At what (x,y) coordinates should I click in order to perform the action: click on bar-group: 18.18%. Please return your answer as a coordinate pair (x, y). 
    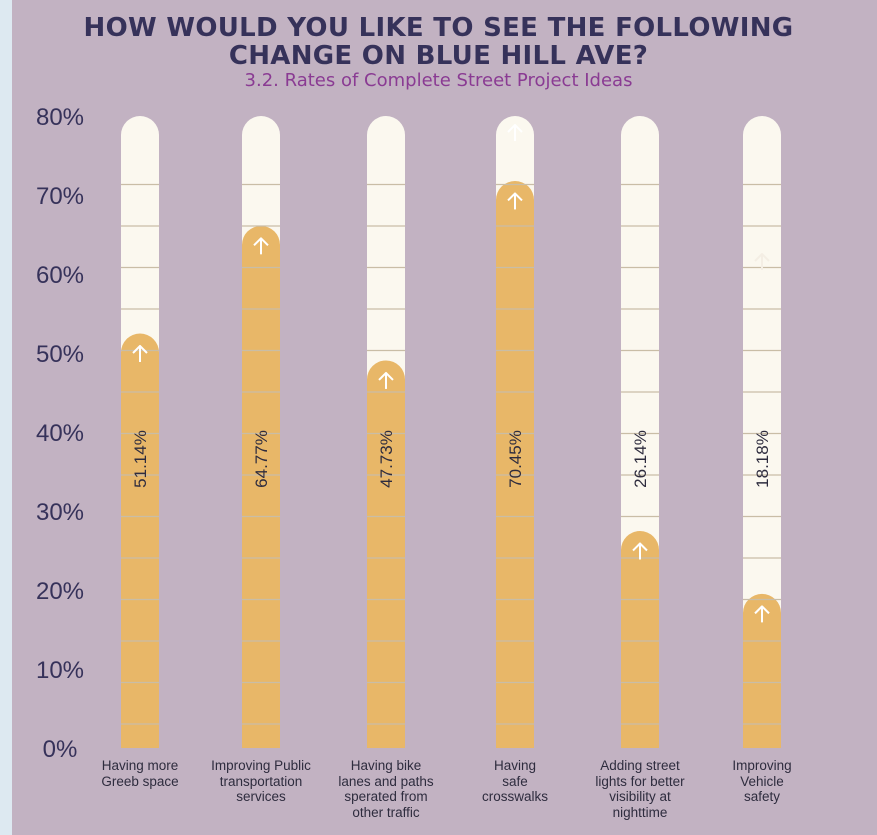
    Looking at the image, I should click on (762, 432).